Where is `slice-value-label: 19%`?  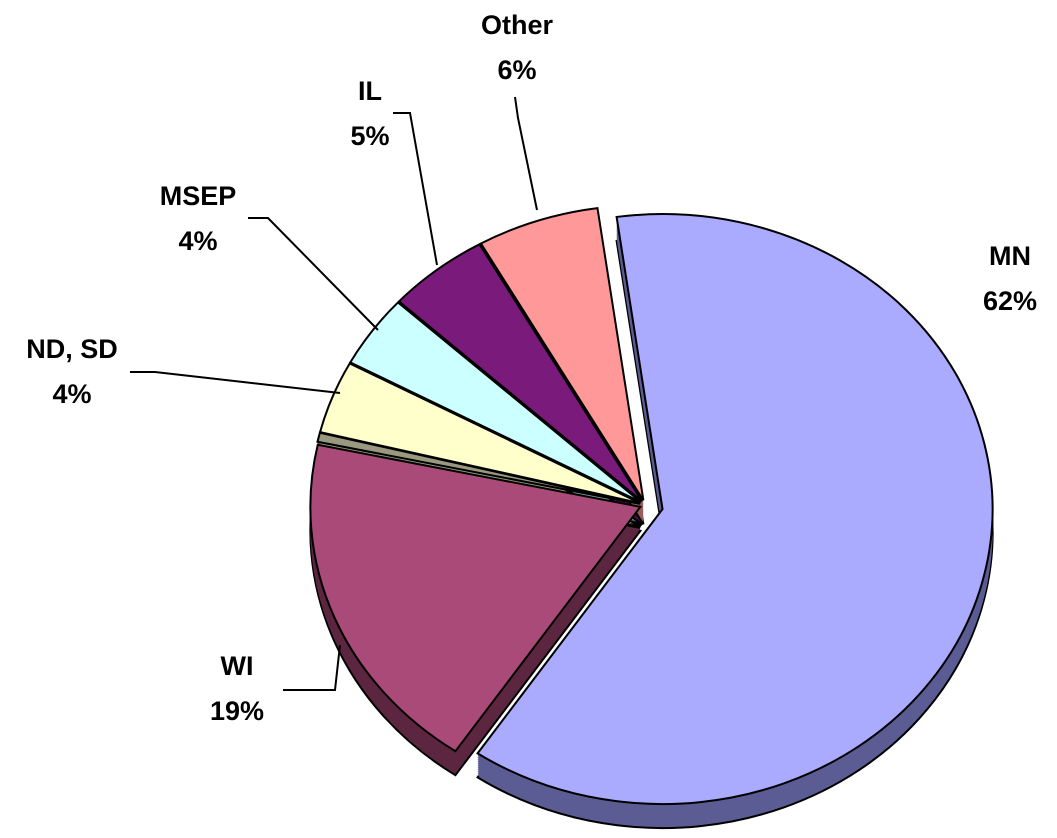 slice-value-label: 19% is located at coordinates (237, 711).